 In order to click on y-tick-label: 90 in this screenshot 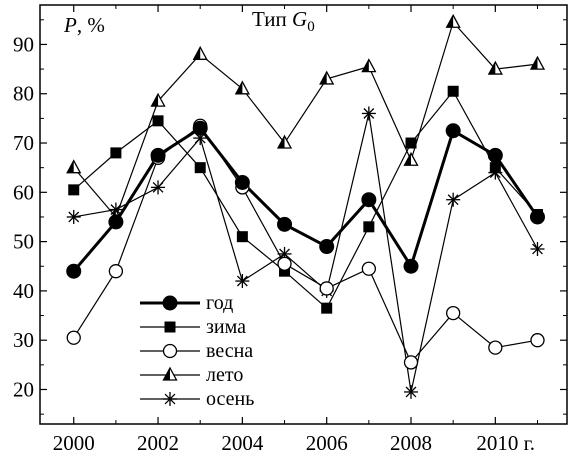, I will do `click(23, 44)`.